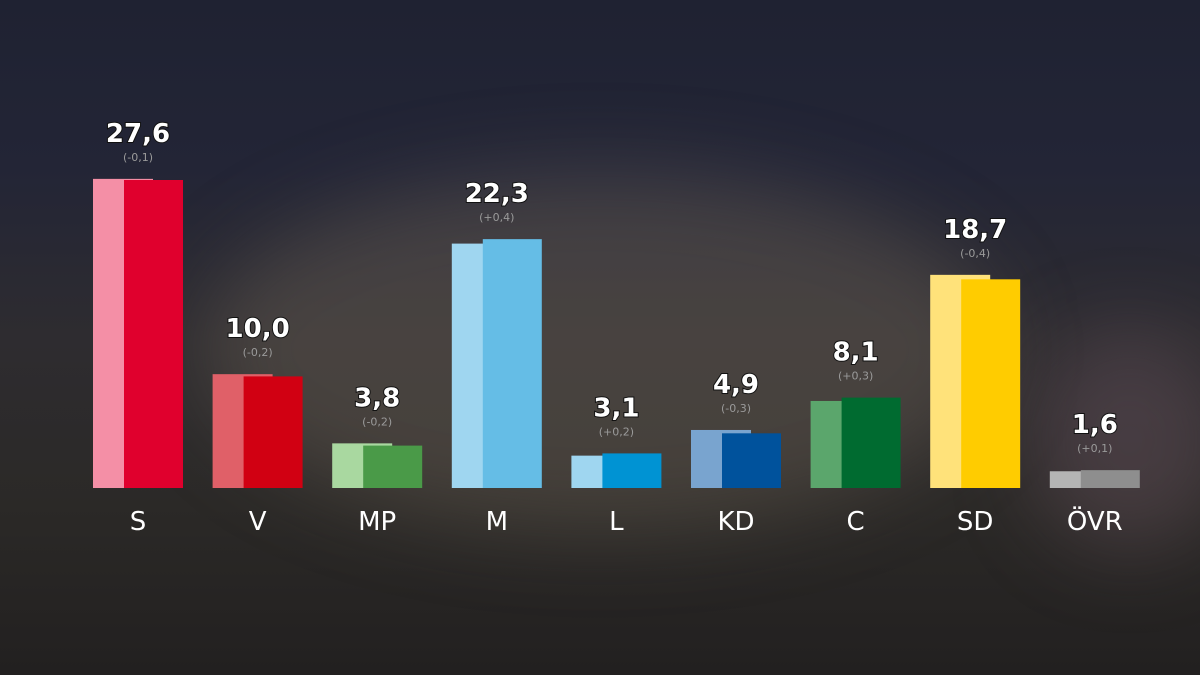  What do you see at coordinates (735, 522) in the screenshot?
I see `category-label-KD: KD` at bounding box center [735, 522].